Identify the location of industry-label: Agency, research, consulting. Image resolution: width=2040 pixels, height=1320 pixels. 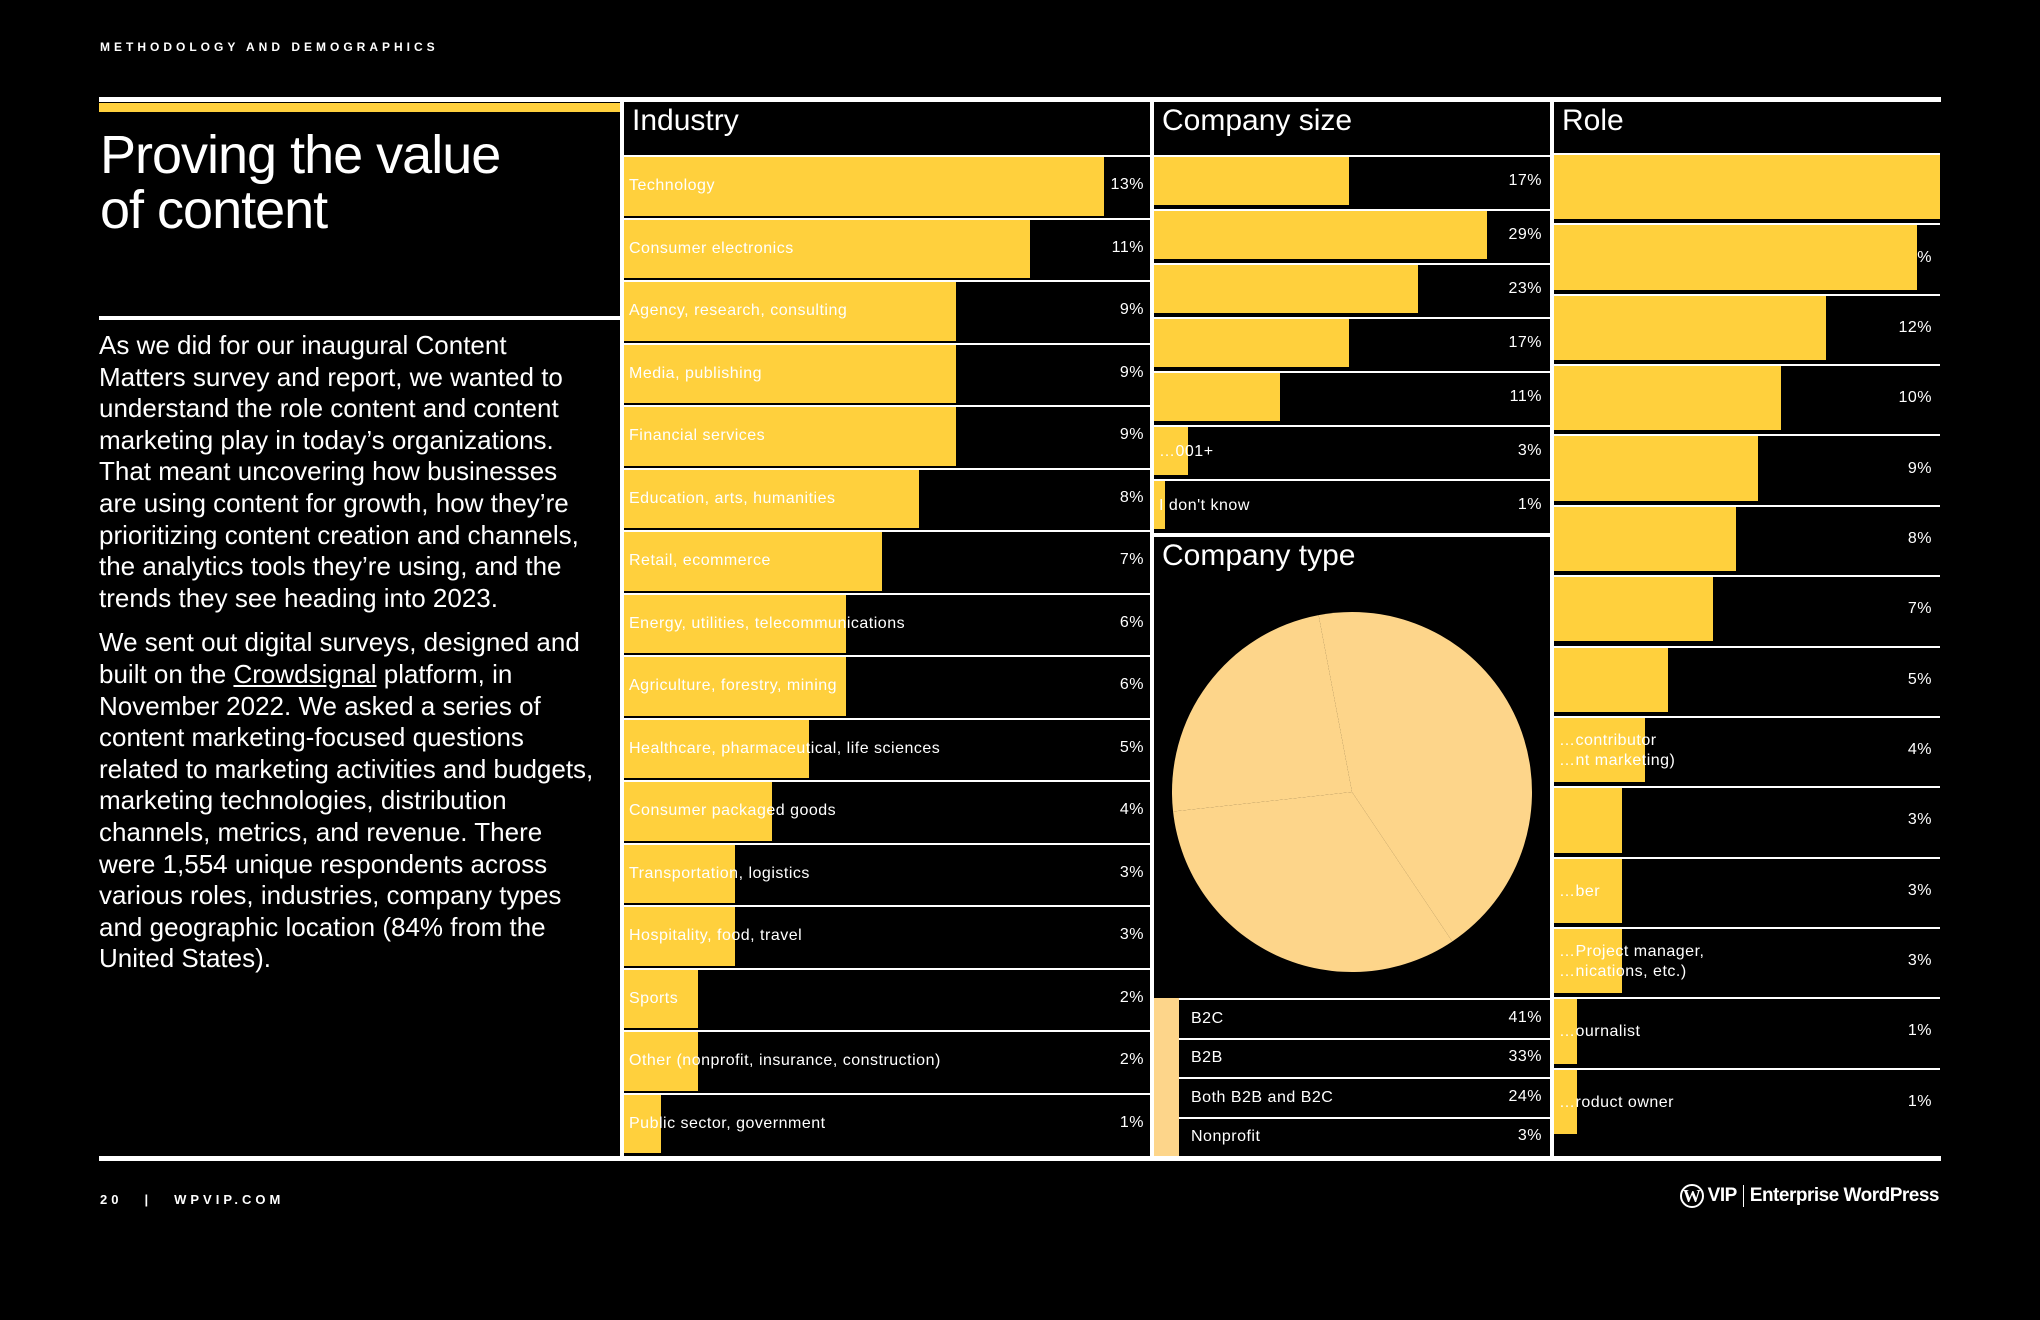
(738, 311).